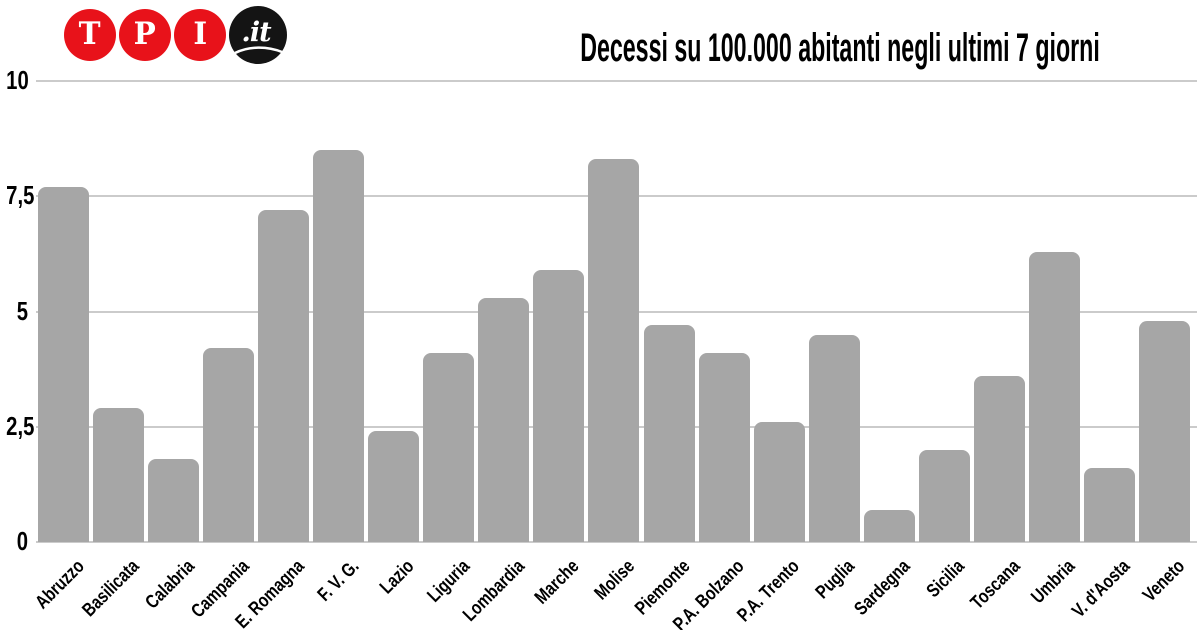 Image resolution: width=1200 pixels, height=630 pixels. I want to click on y-axis-tick-label: 10, so click(17, 80).